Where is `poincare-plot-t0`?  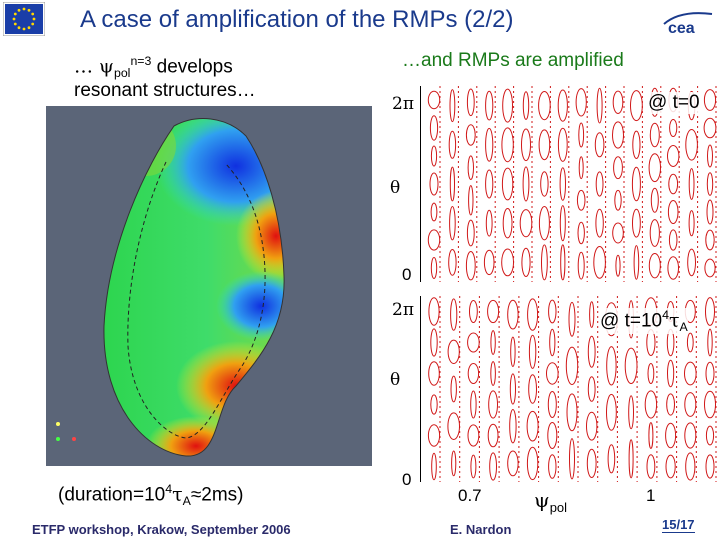 poincare-plot-t0 is located at coordinates (568, 184).